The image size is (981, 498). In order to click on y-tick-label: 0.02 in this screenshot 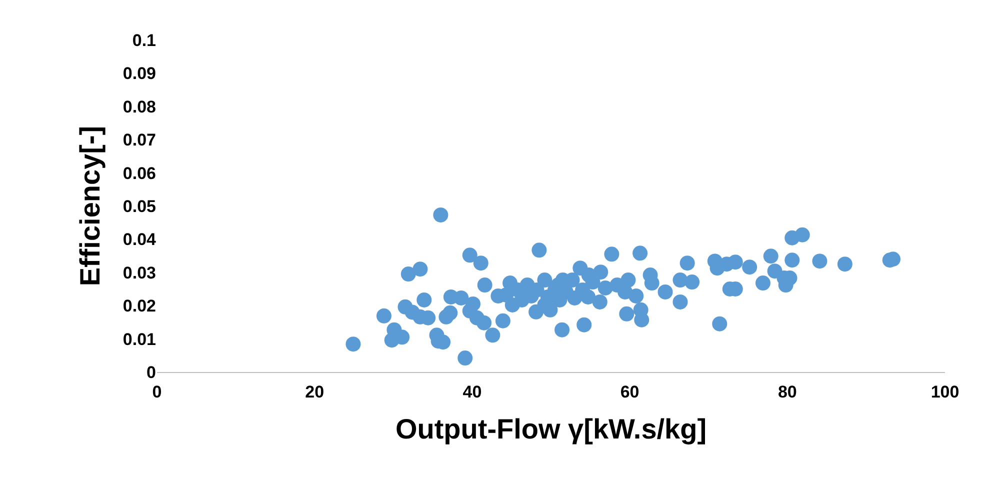, I will do `click(139, 306)`.